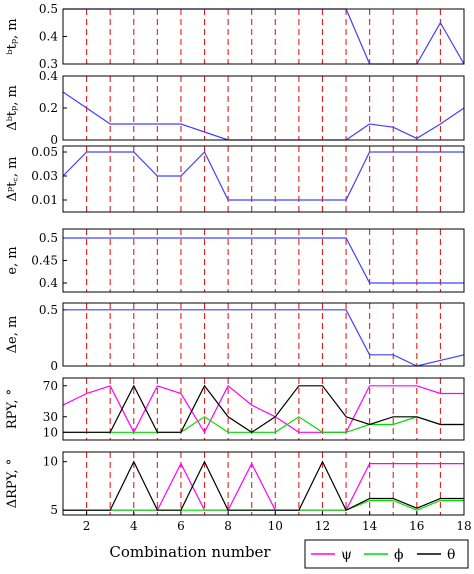 The height and width of the screenshot is (574, 474). I want to click on x-tick-label: 10, so click(275, 526).